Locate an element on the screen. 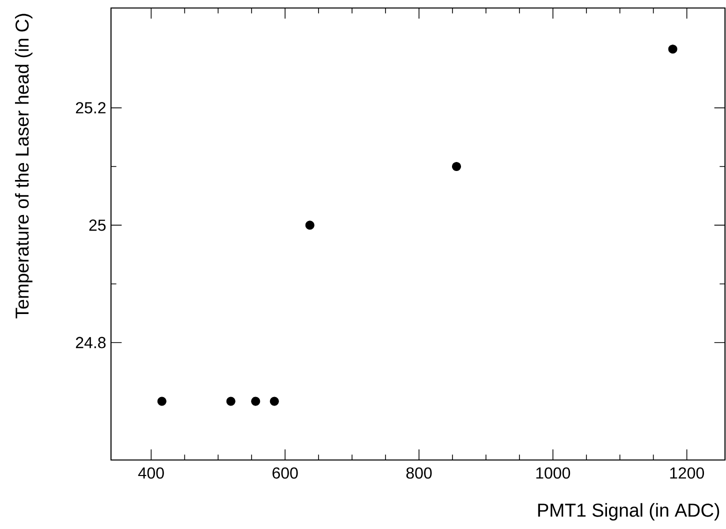  x-tick-label: 1000 is located at coordinates (553, 473).